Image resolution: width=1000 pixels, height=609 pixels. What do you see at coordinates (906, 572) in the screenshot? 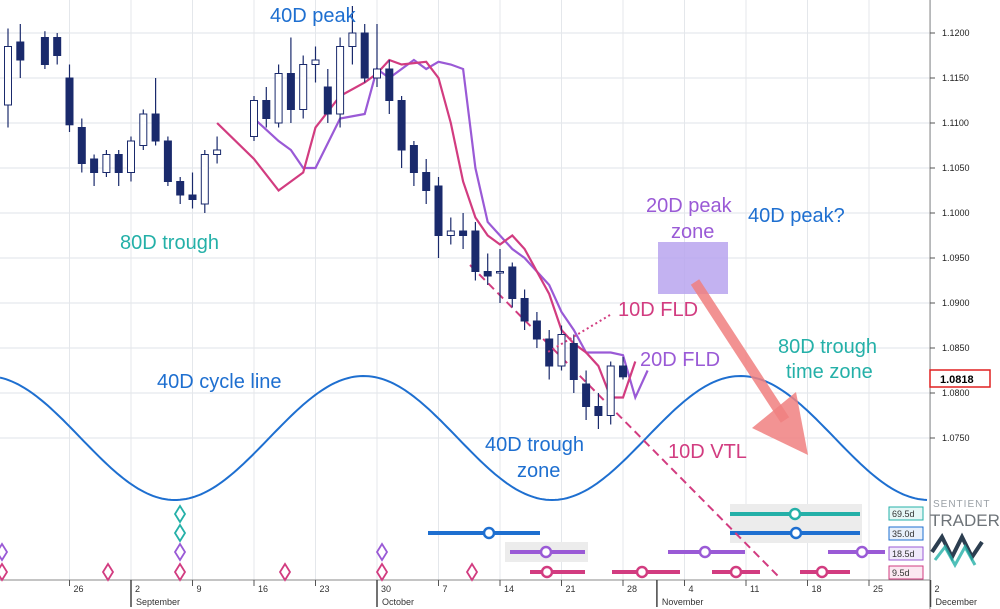
I see `cycle-label-9-5d: 9.5d` at bounding box center [906, 572].